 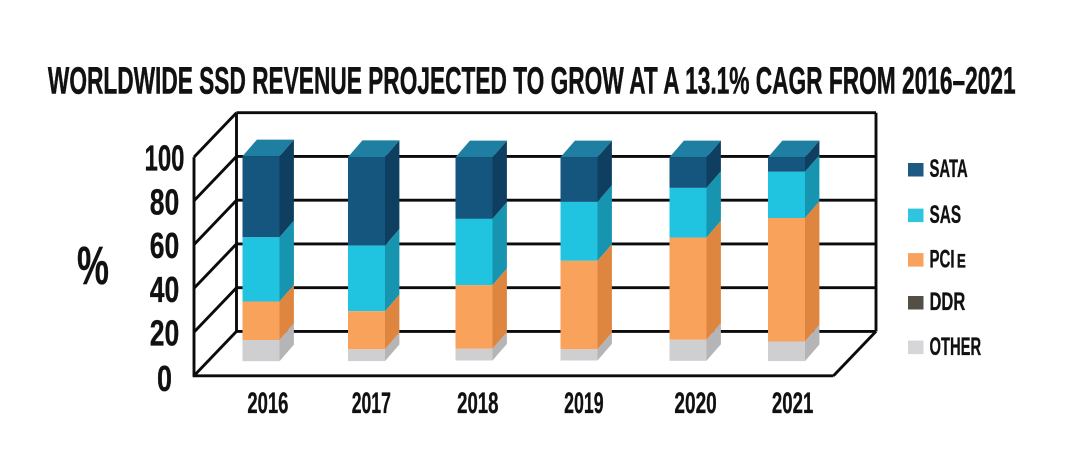 I want to click on svg-text: 2018, so click(x=477, y=403).